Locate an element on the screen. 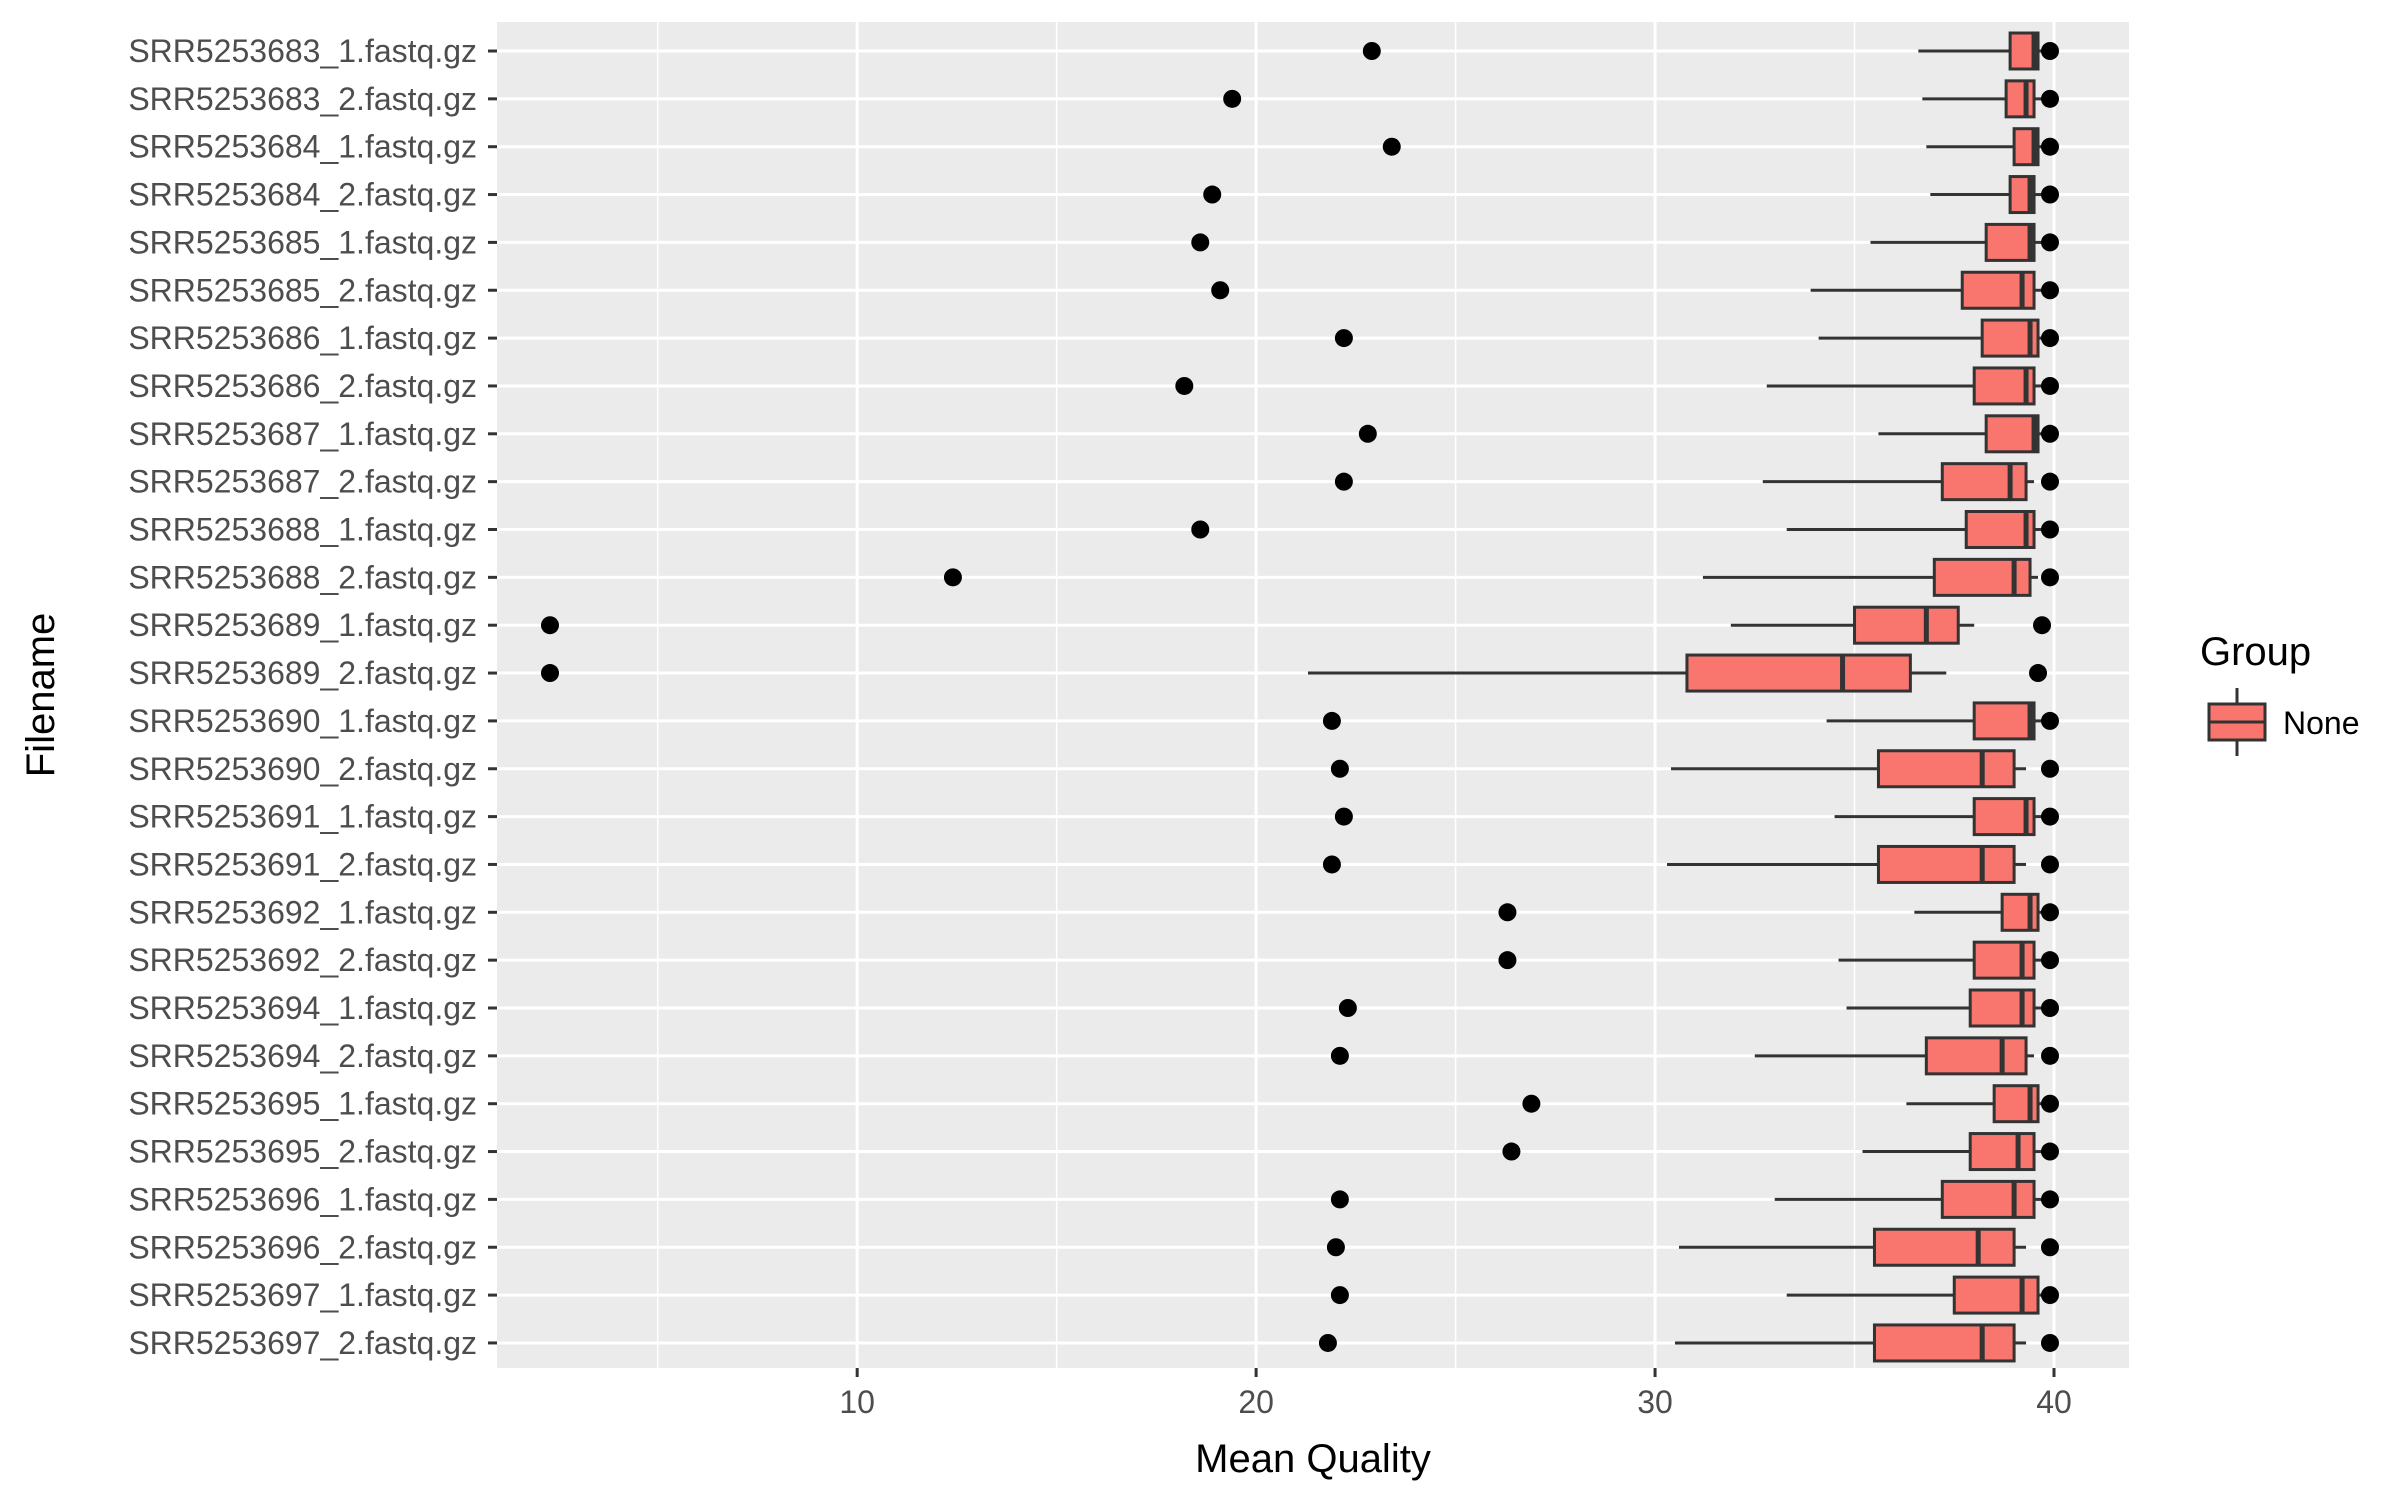 The width and height of the screenshot is (2400, 1499). y-tick-label: SRR5253686_2.fastq.gz is located at coordinates (302, 386).